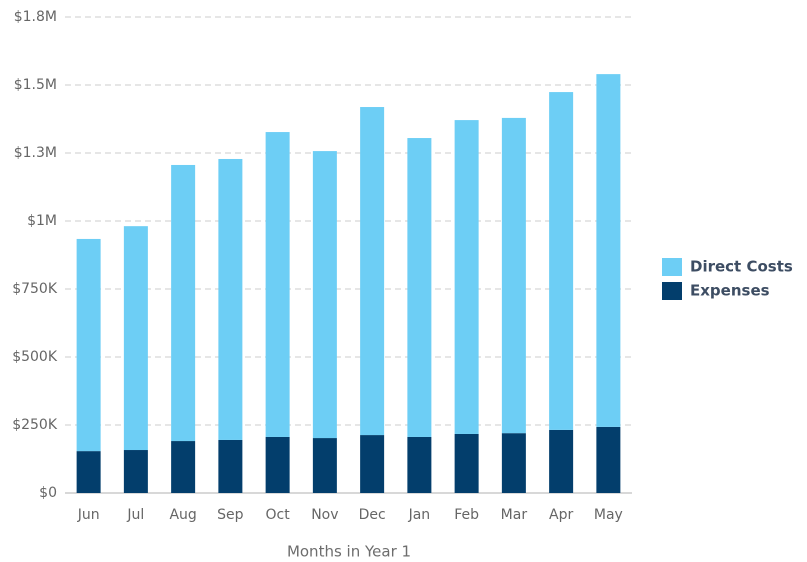 This screenshot has width=807, height=562. I want to click on y-tick-label: $1.5M, so click(35, 85).